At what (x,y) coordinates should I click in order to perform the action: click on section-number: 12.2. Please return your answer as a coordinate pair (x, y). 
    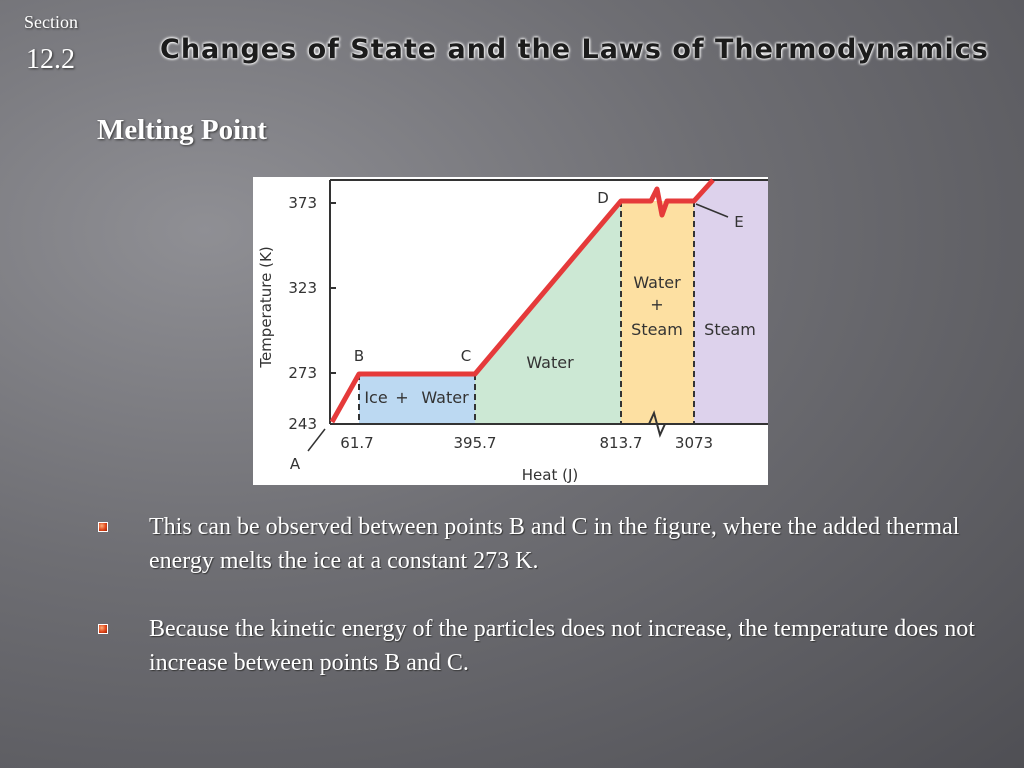
    Looking at the image, I should click on (50, 59).